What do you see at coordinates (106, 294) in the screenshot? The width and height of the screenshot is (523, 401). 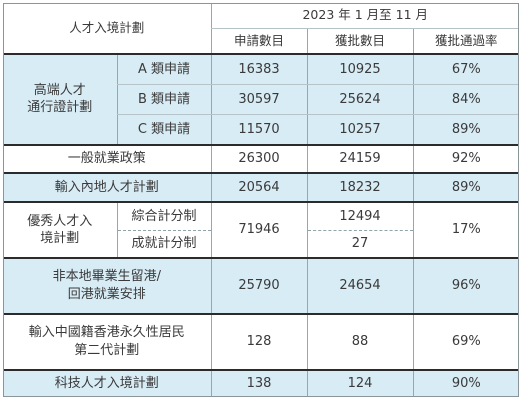 I see `row-irg-name-line2: 回港就業安排` at bounding box center [106, 294].